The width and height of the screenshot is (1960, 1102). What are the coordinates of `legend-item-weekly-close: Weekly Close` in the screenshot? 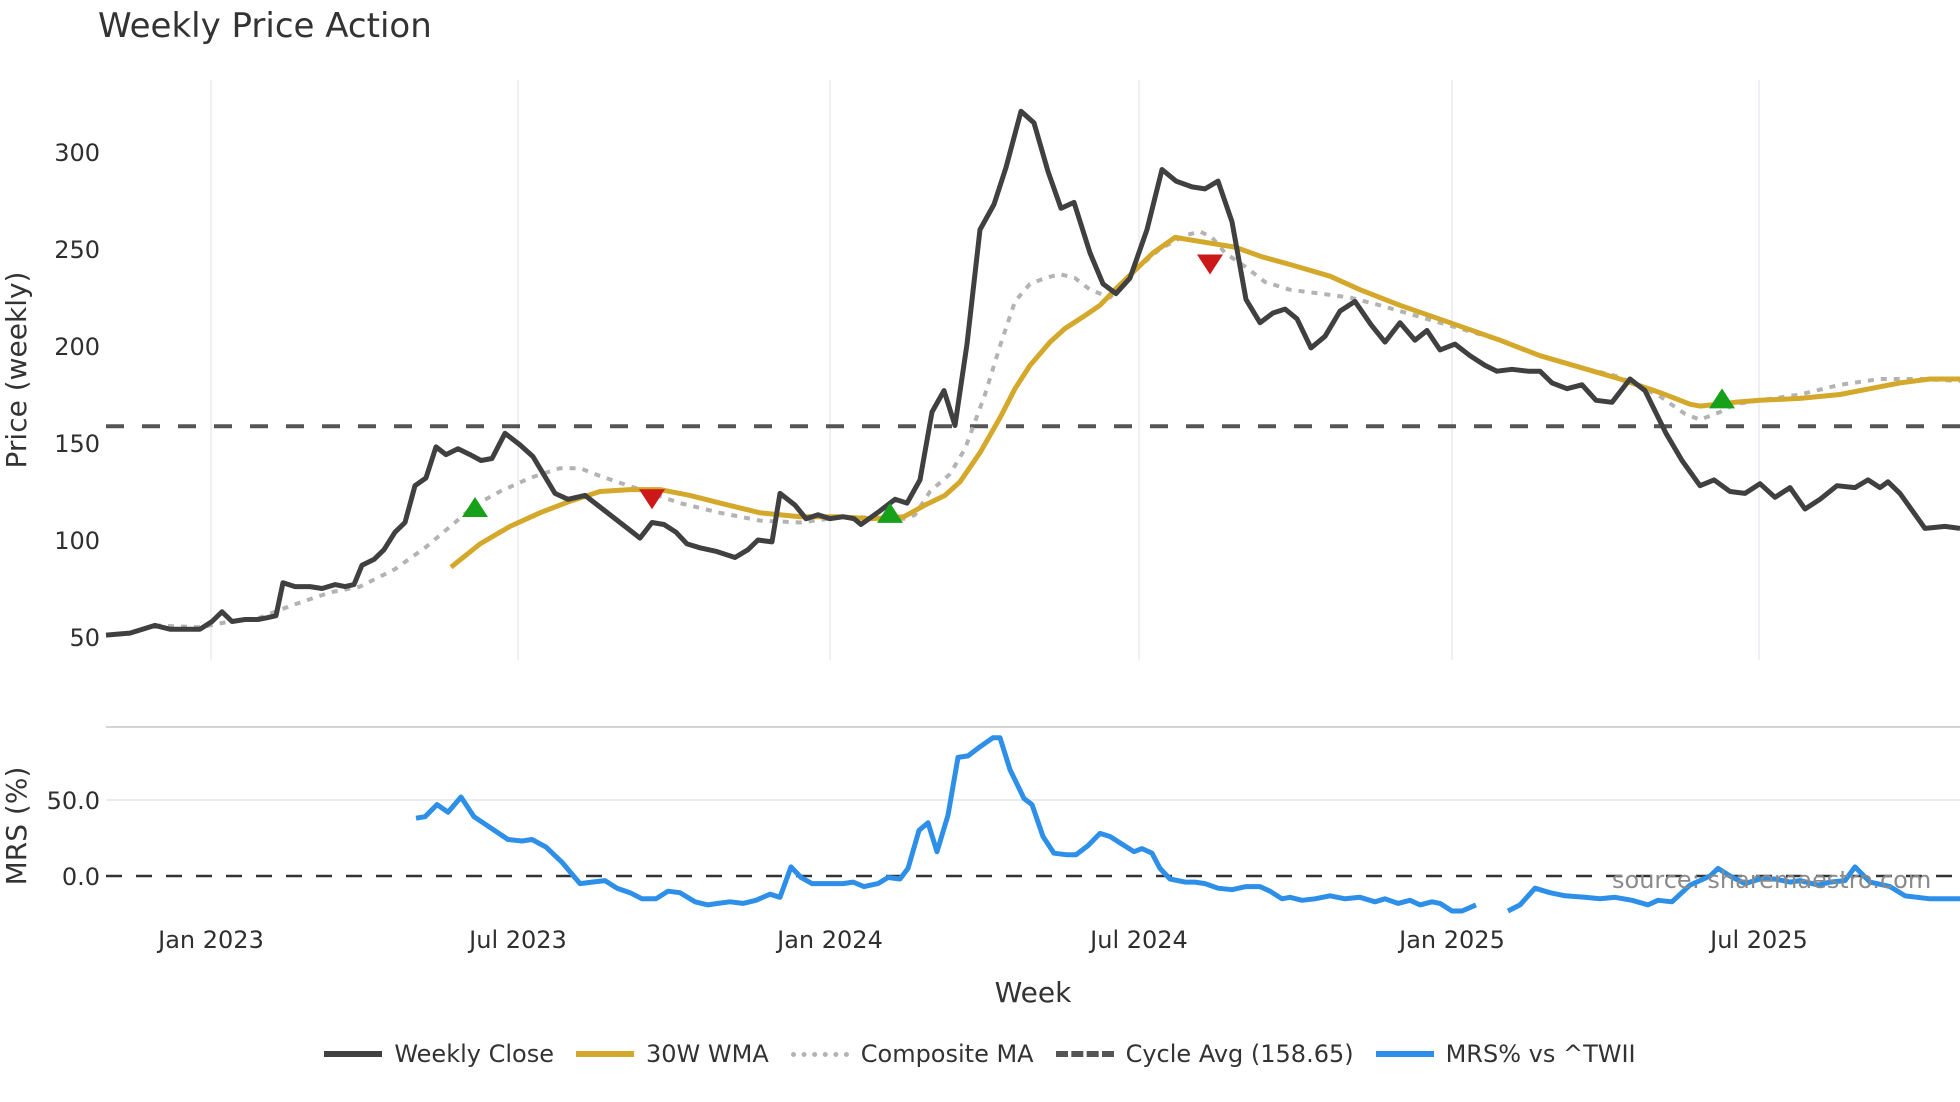 It's located at (439, 1054).